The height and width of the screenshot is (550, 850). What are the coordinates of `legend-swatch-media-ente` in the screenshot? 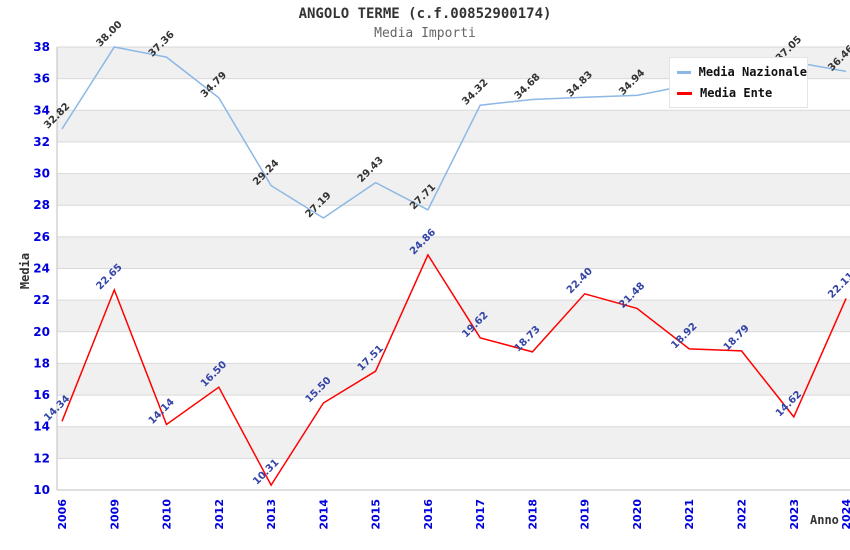 It's located at (684, 93).